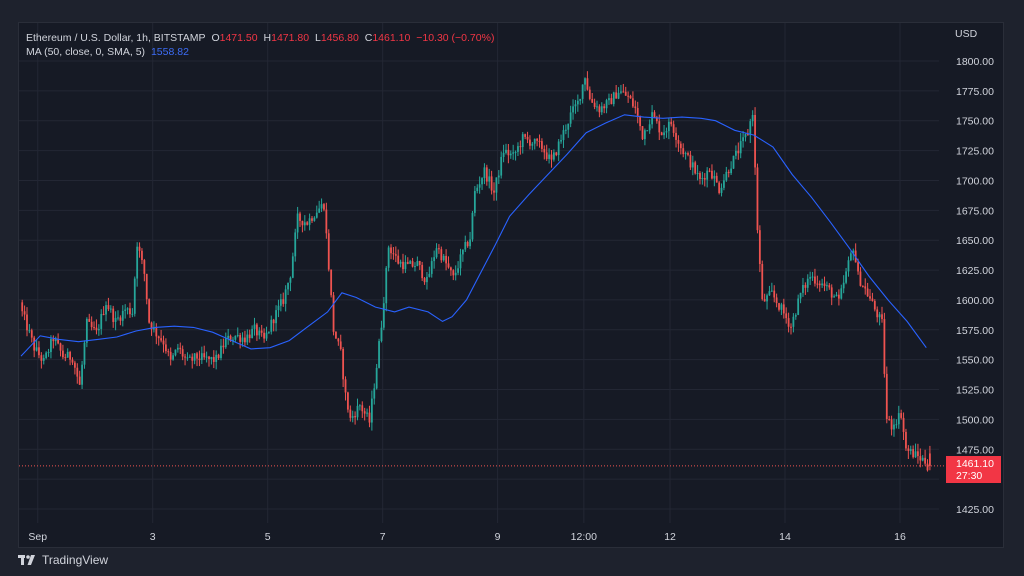  Describe the element at coordinates (290, 38) in the screenshot. I see `high-value: 1471.80` at that location.